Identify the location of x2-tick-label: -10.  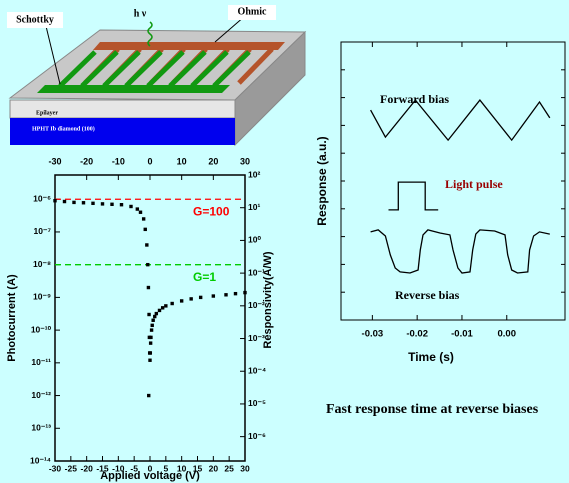
(118, 161).